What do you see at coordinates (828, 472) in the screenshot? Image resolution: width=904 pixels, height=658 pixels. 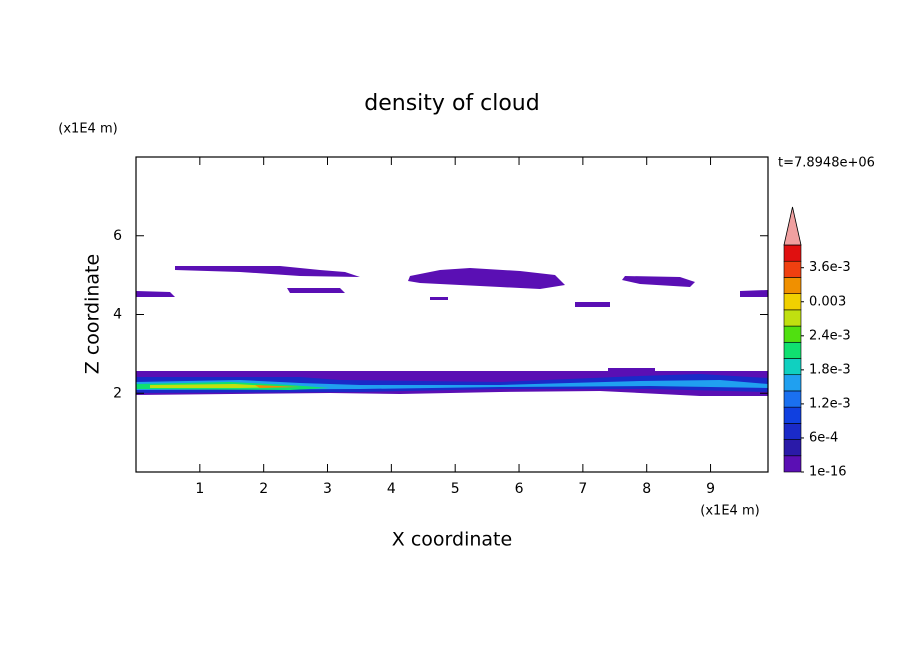 I see `colorbar-tick-label: 1e-16` at bounding box center [828, 472].